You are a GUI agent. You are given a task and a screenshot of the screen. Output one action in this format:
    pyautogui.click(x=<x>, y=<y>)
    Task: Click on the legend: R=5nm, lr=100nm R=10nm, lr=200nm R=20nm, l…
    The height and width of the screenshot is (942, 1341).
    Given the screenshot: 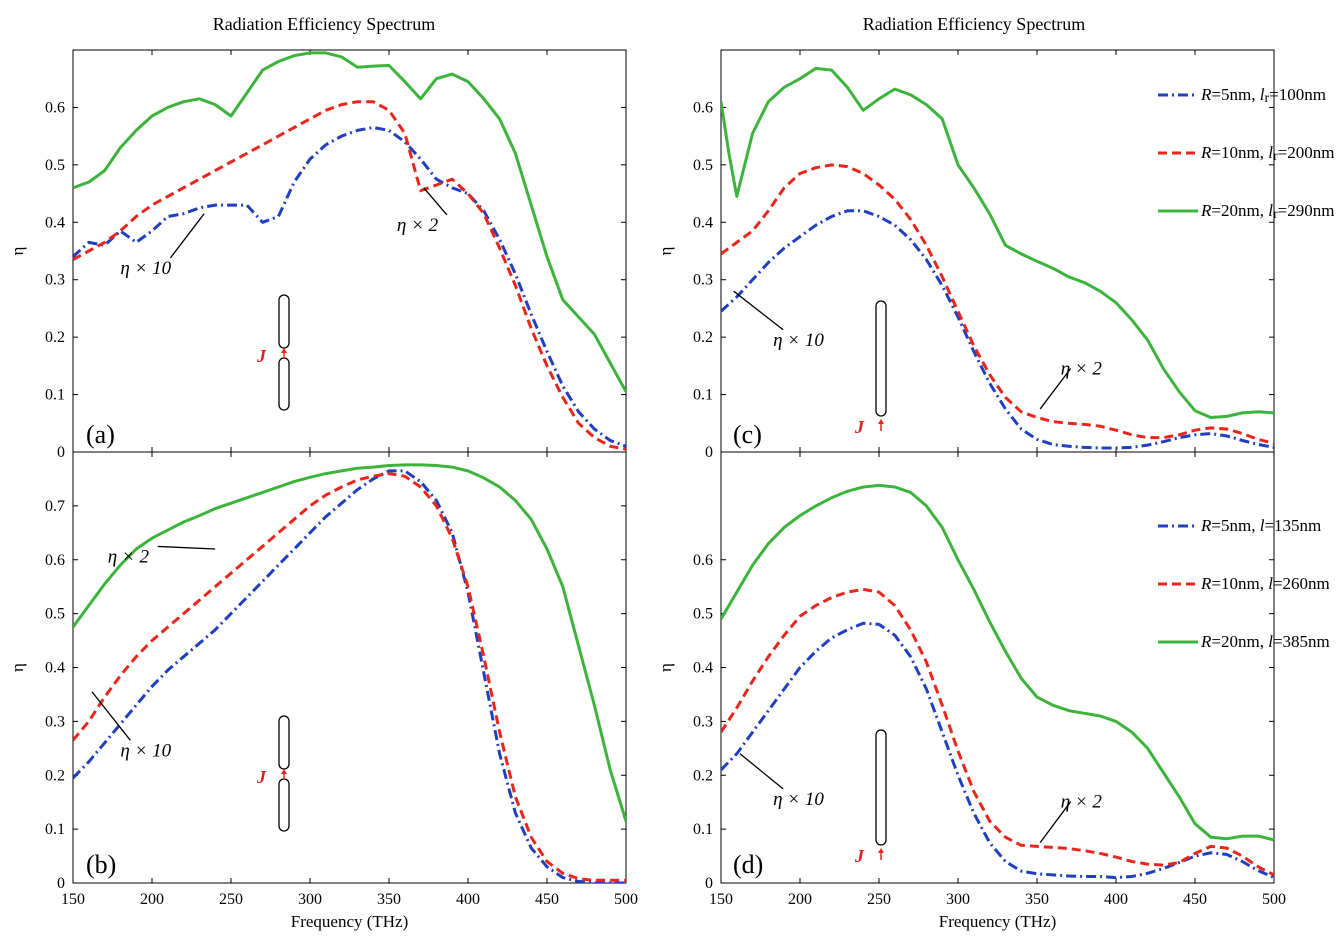 What is the action you would take?
    pyautogui.click(x=1246, y=153)
    